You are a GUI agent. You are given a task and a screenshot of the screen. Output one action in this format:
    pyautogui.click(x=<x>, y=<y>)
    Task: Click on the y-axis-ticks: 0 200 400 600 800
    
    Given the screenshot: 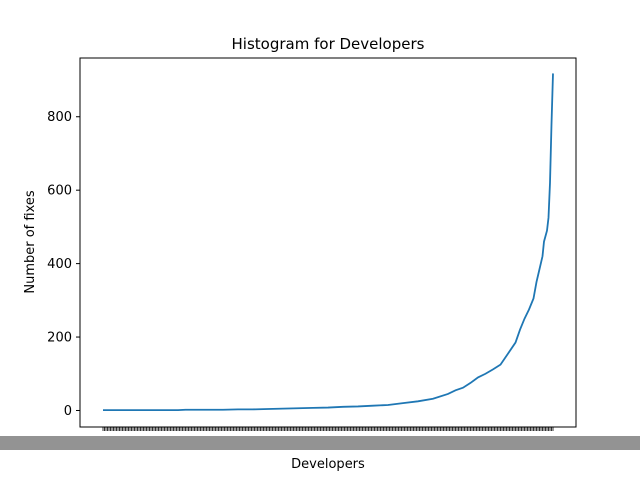 What is the action you would take?
    pyautogui.click(x=63, y=264)
    